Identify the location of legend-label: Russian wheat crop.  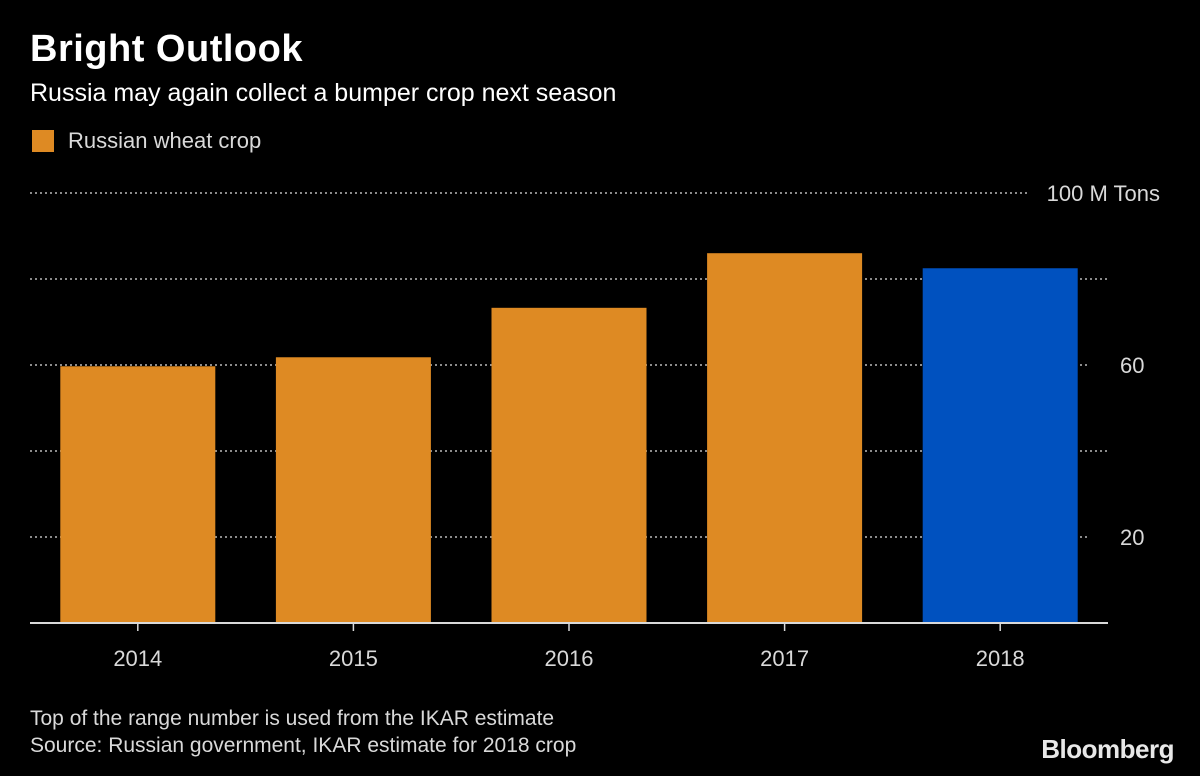
(165, 140).